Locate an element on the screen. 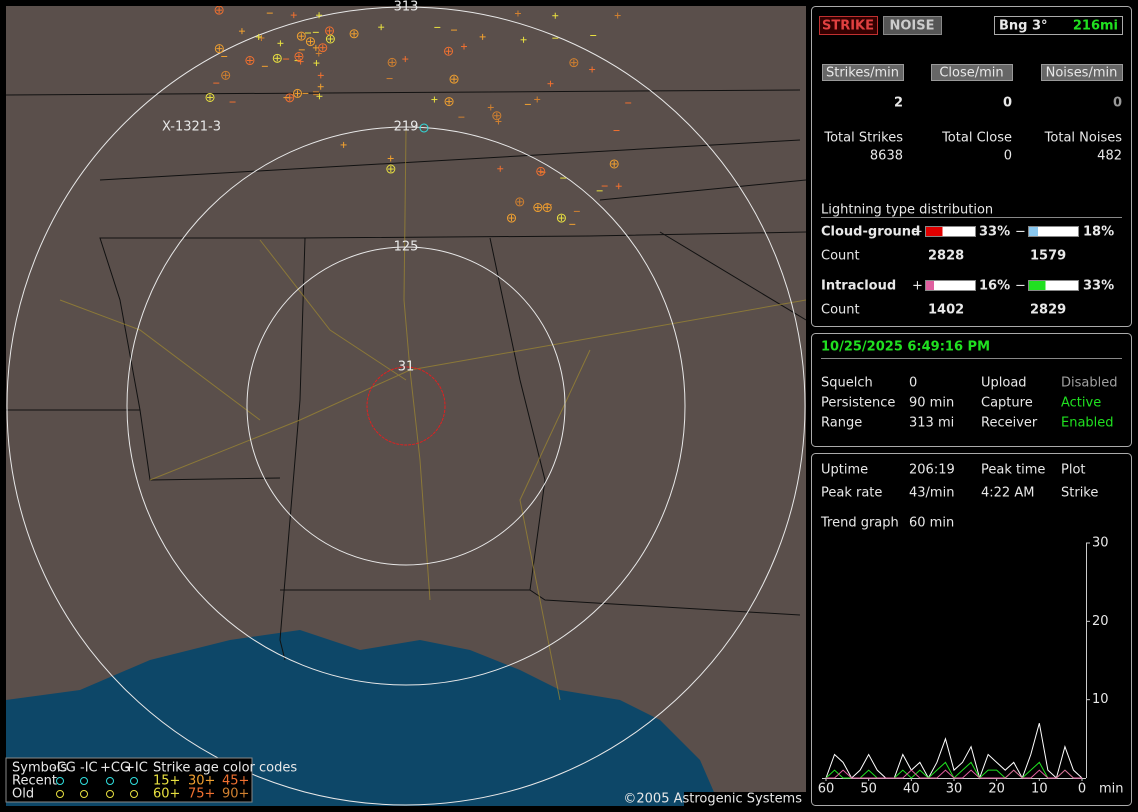  count: 1402 is located at coordinates (946, 310).